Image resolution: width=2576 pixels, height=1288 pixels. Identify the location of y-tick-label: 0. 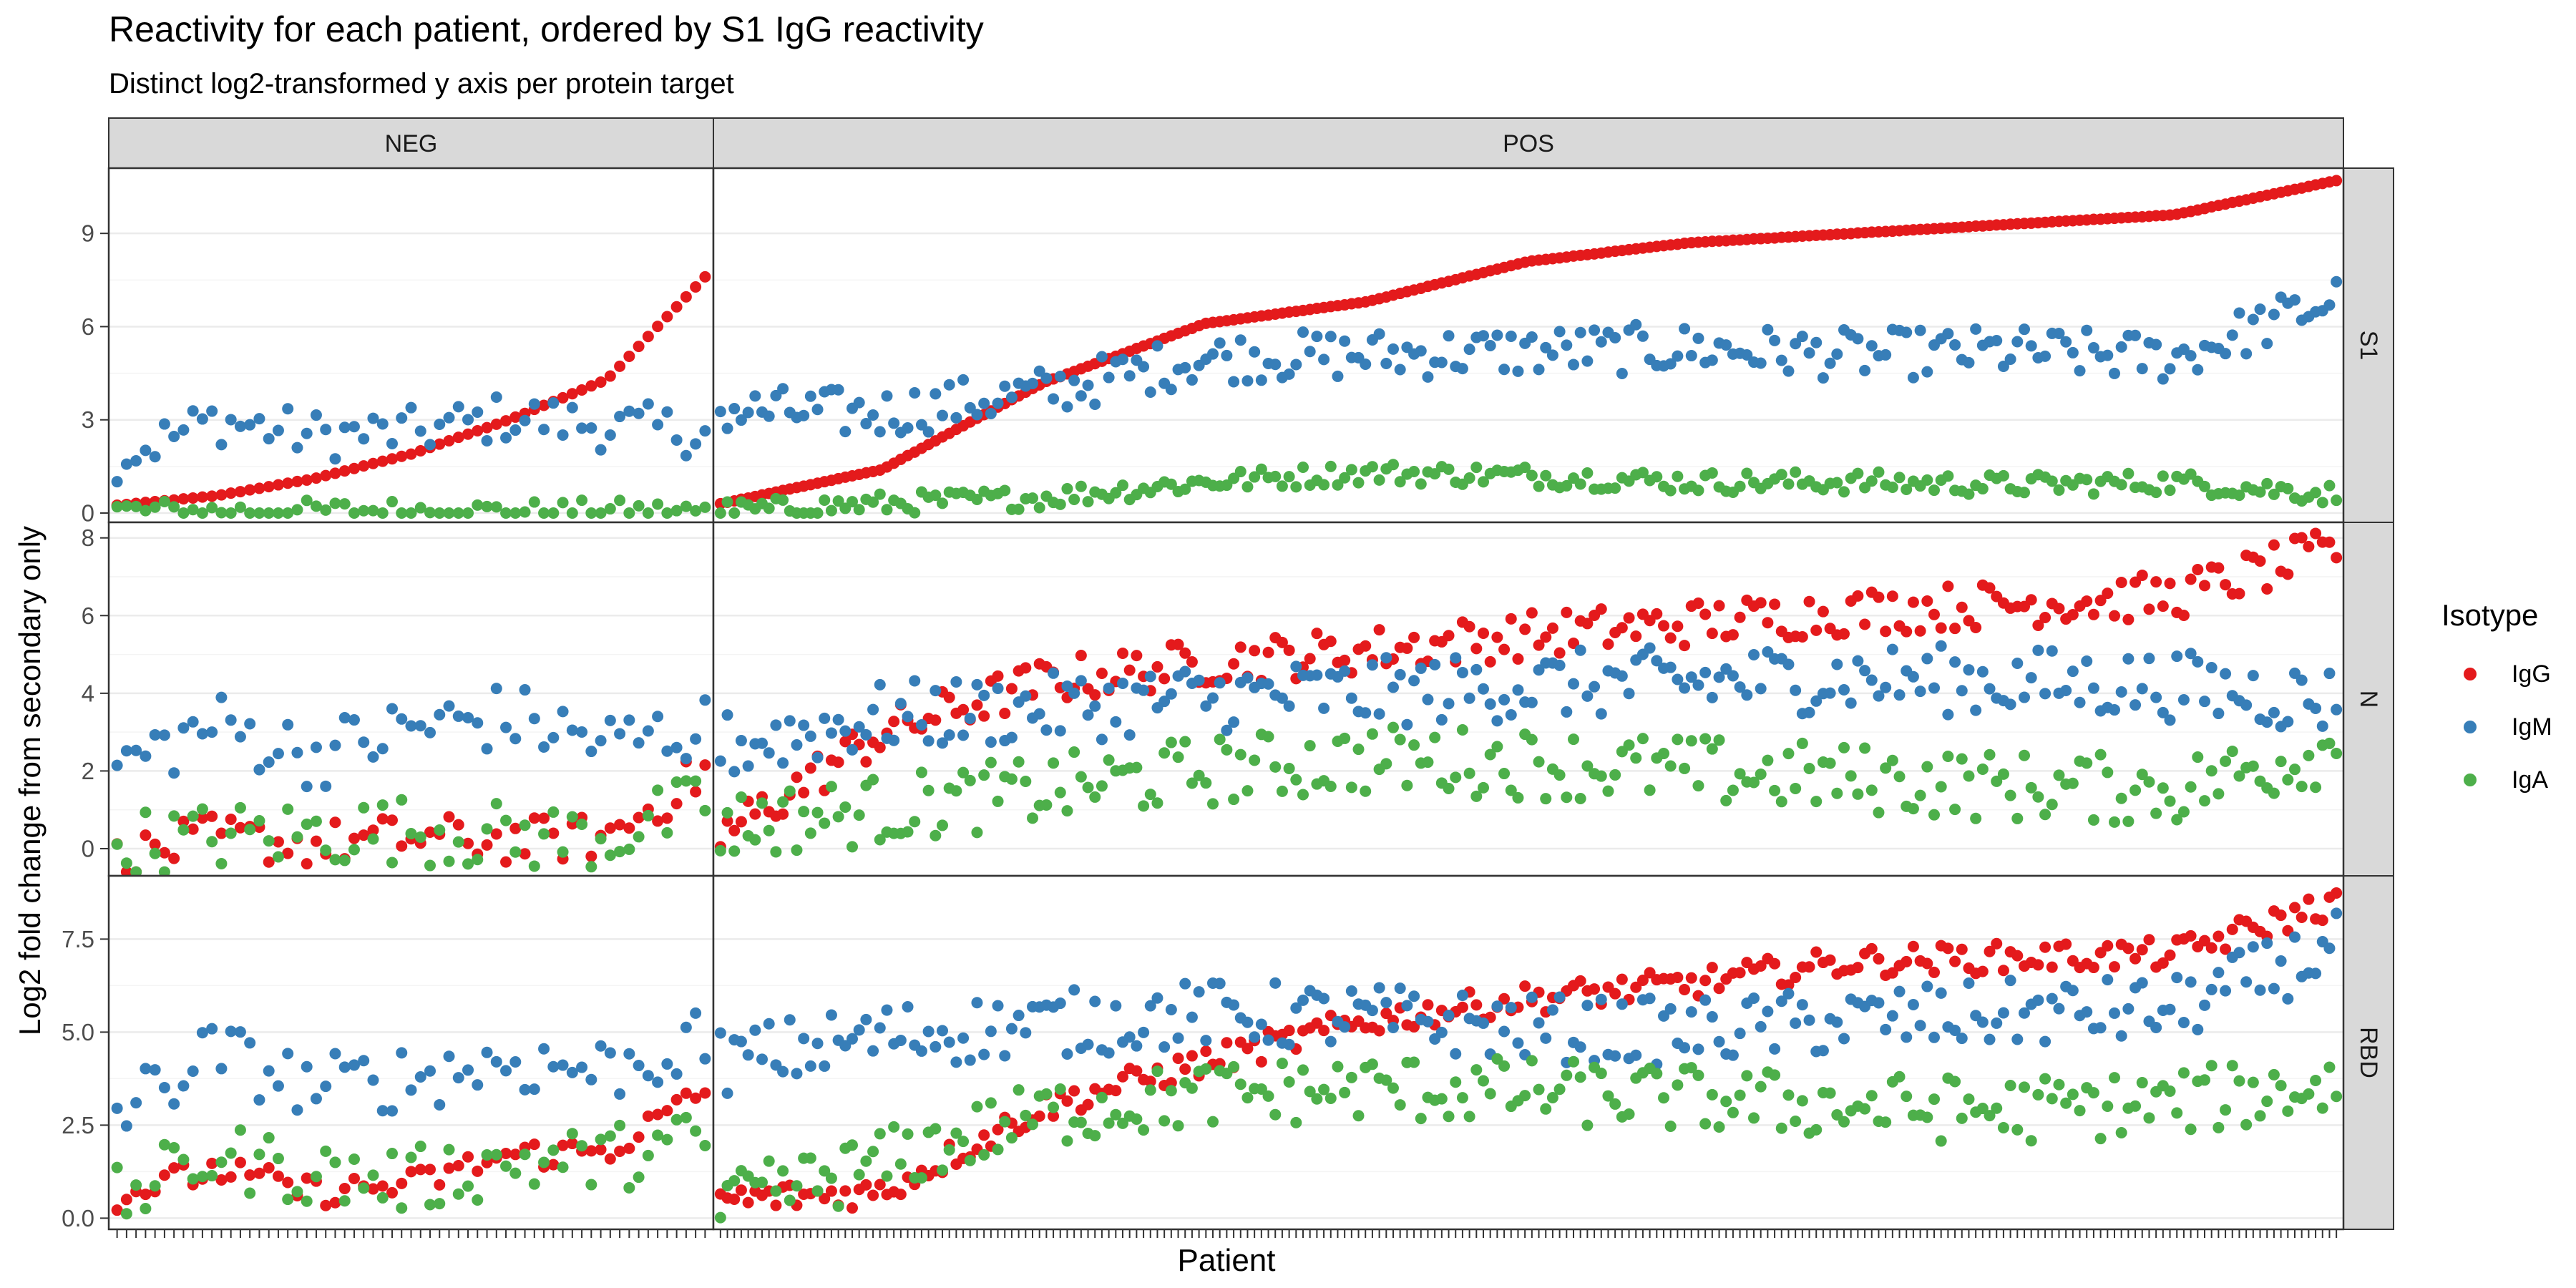
(88, 512).